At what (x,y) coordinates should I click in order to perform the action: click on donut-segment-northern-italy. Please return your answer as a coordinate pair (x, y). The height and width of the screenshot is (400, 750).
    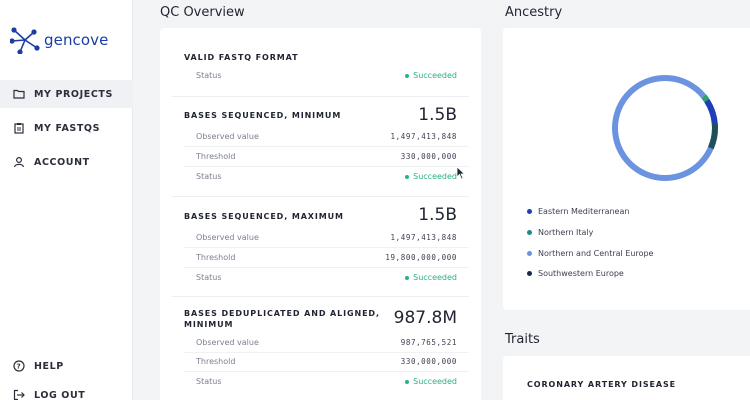
    Looking at the image, I should click on (705, 98).